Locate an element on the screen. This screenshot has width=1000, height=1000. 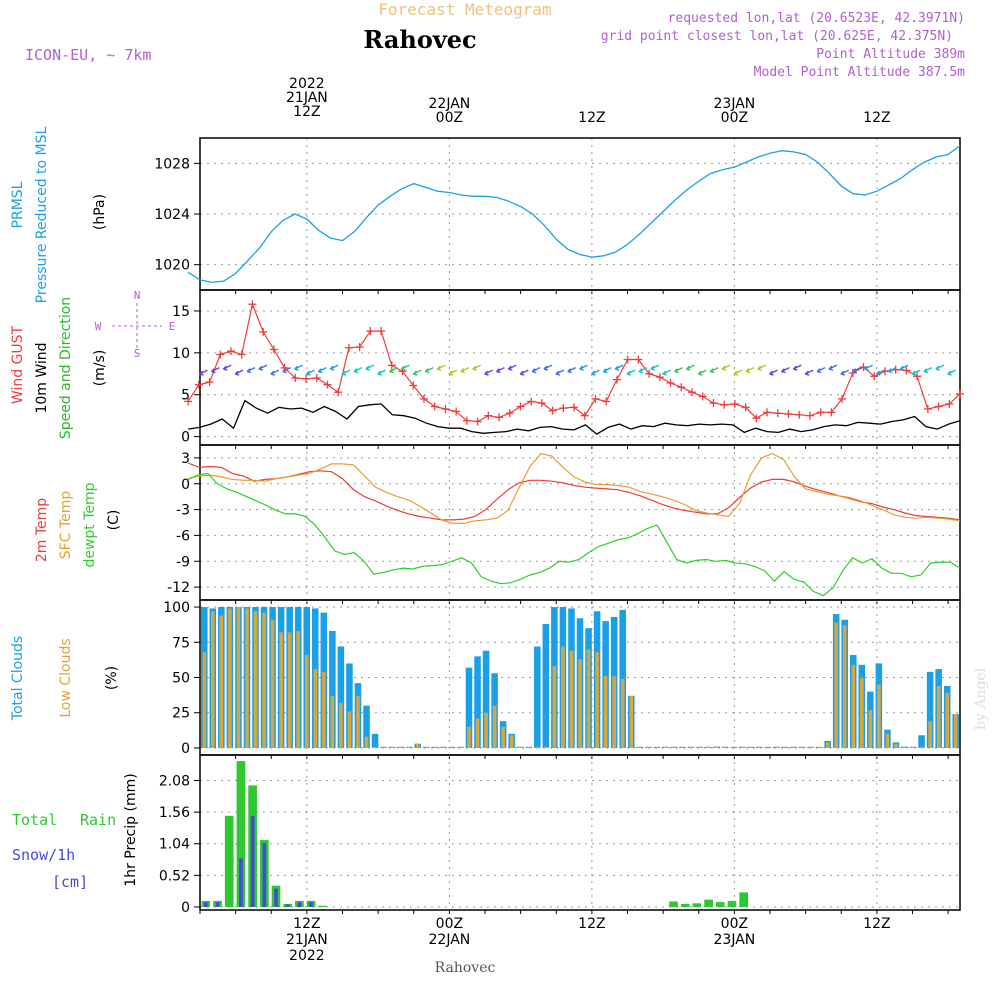
y-tick-label: 1.56 is located at coordinates (174, 813).